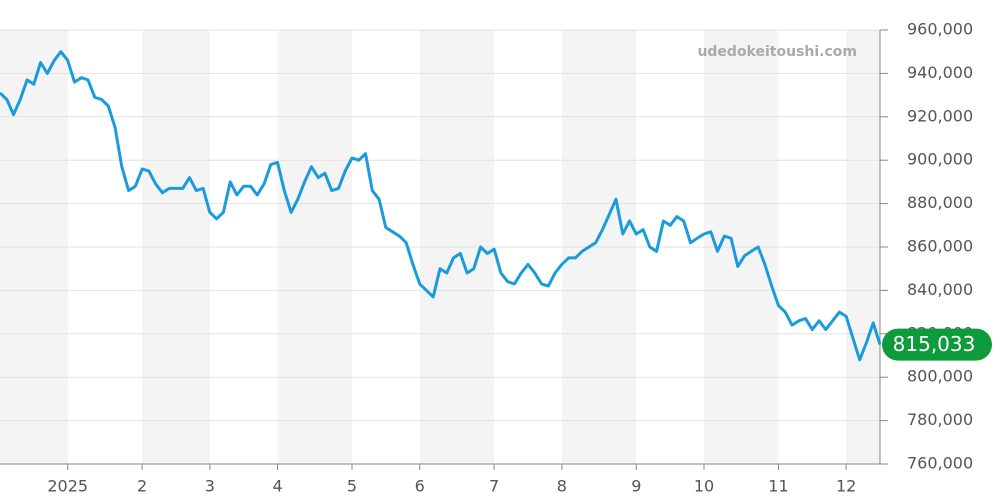 The width and height of the screenshot is (1000, 500). I want to click on price-badge, so click(937, 344).